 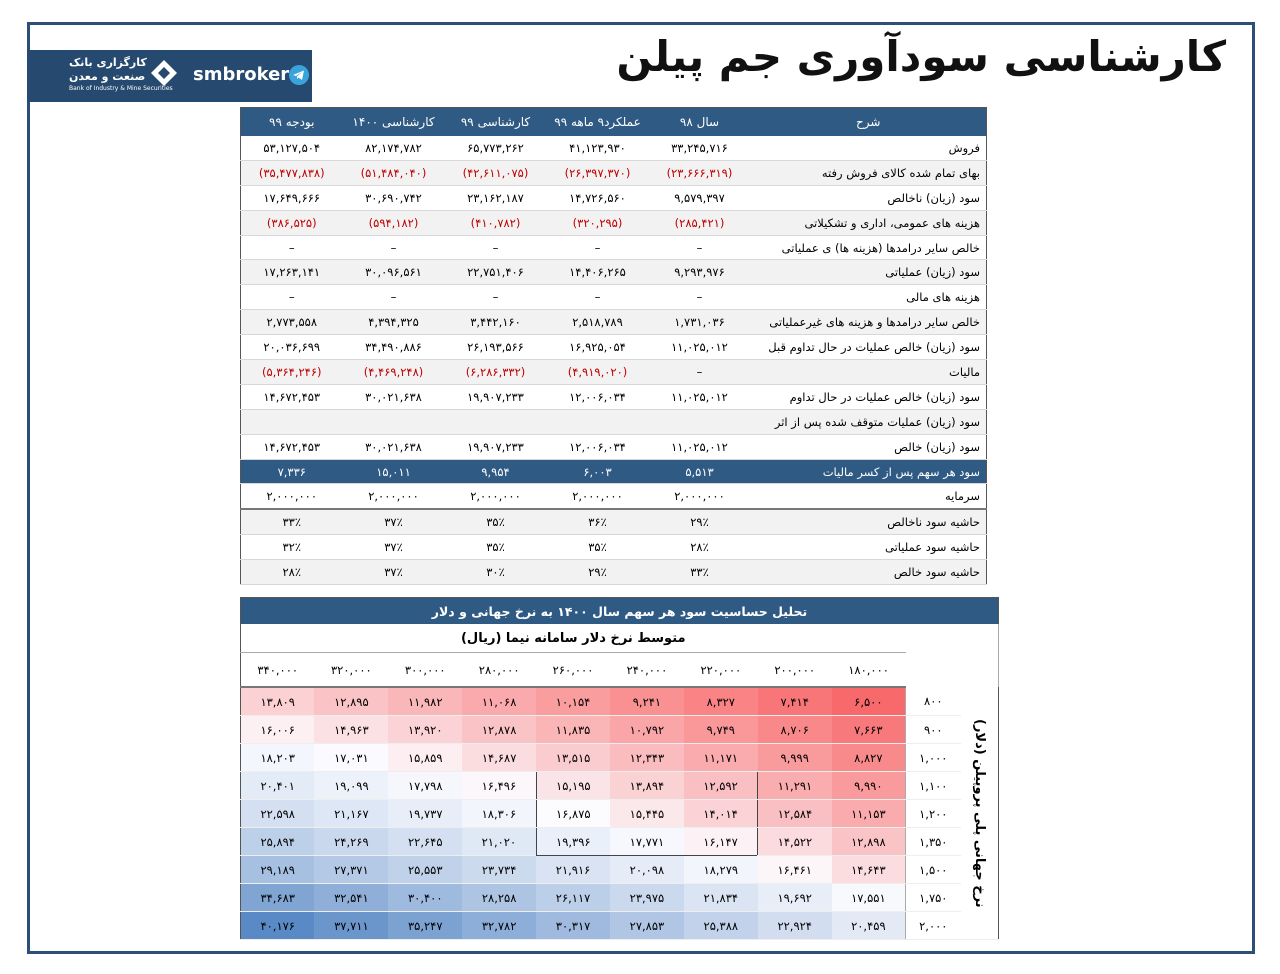 What do you see at coordinates (720, 701) in the screenshot?
I see `heat-cell: ۸,۳۲۷` at bounding box center [720, 701].